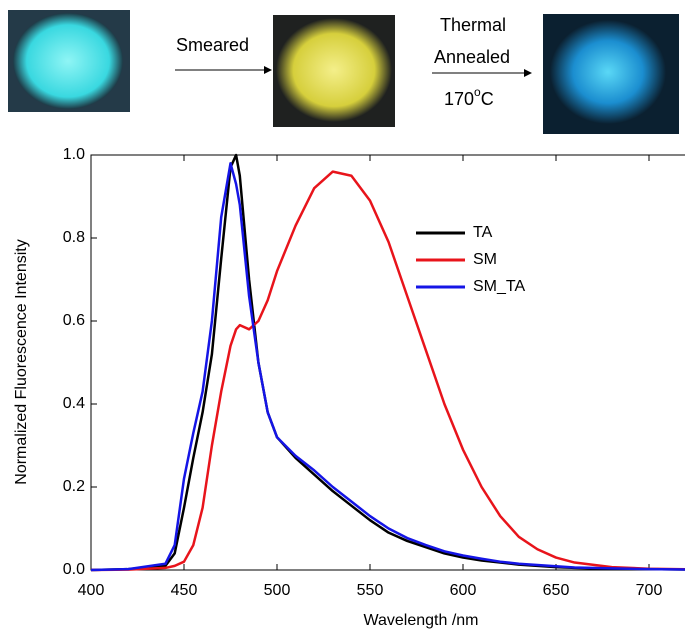  Describe the element at coordinates (74, 237) in the screenshot. I see `y-tick-label: 0.8` at that location.